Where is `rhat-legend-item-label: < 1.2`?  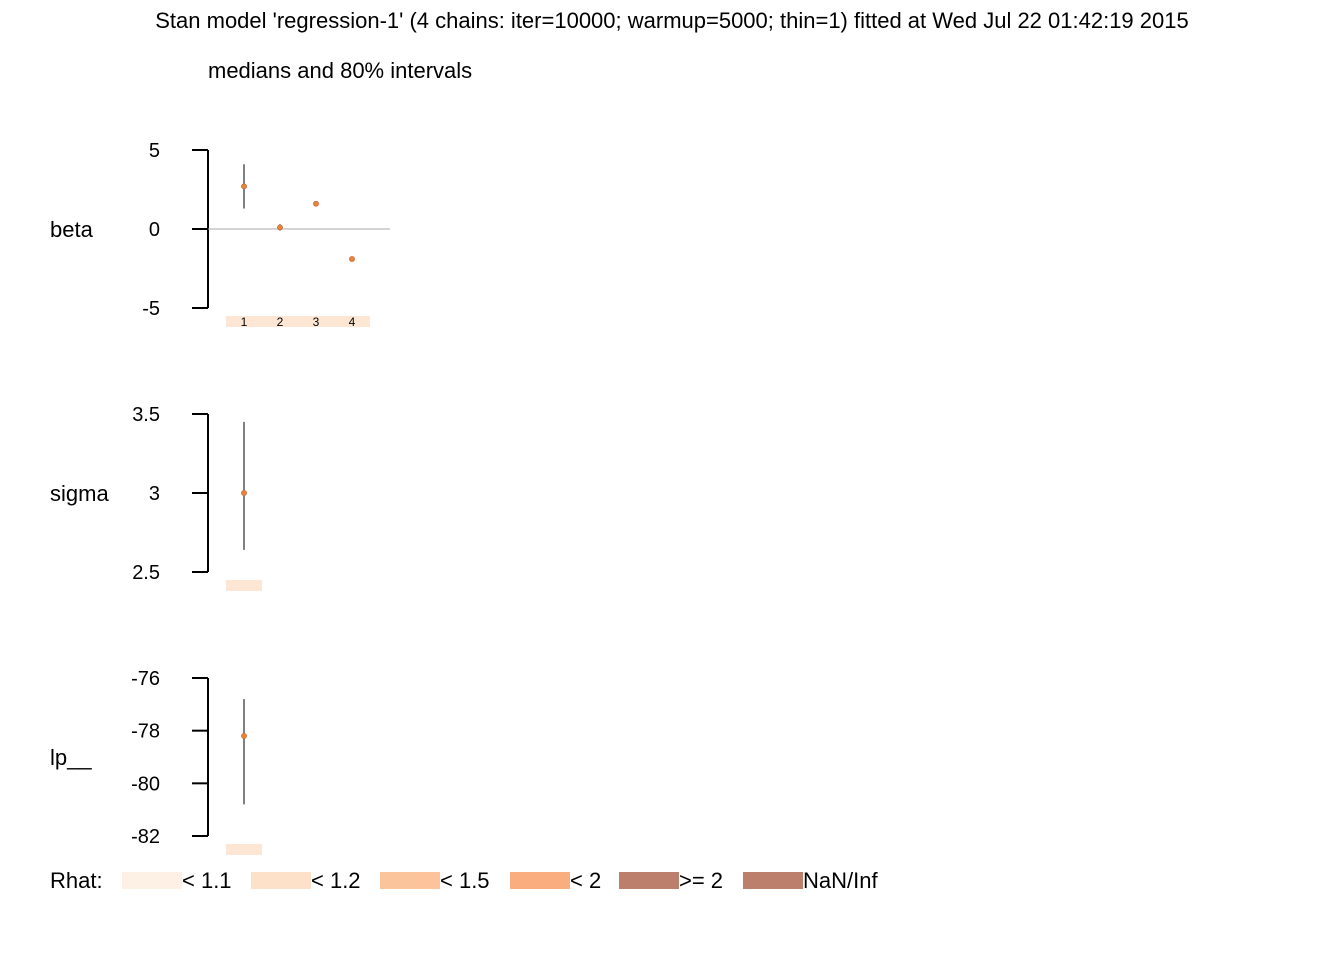 rhat-legend-item-label: < 1.2 is located at coordinates (336, 880).